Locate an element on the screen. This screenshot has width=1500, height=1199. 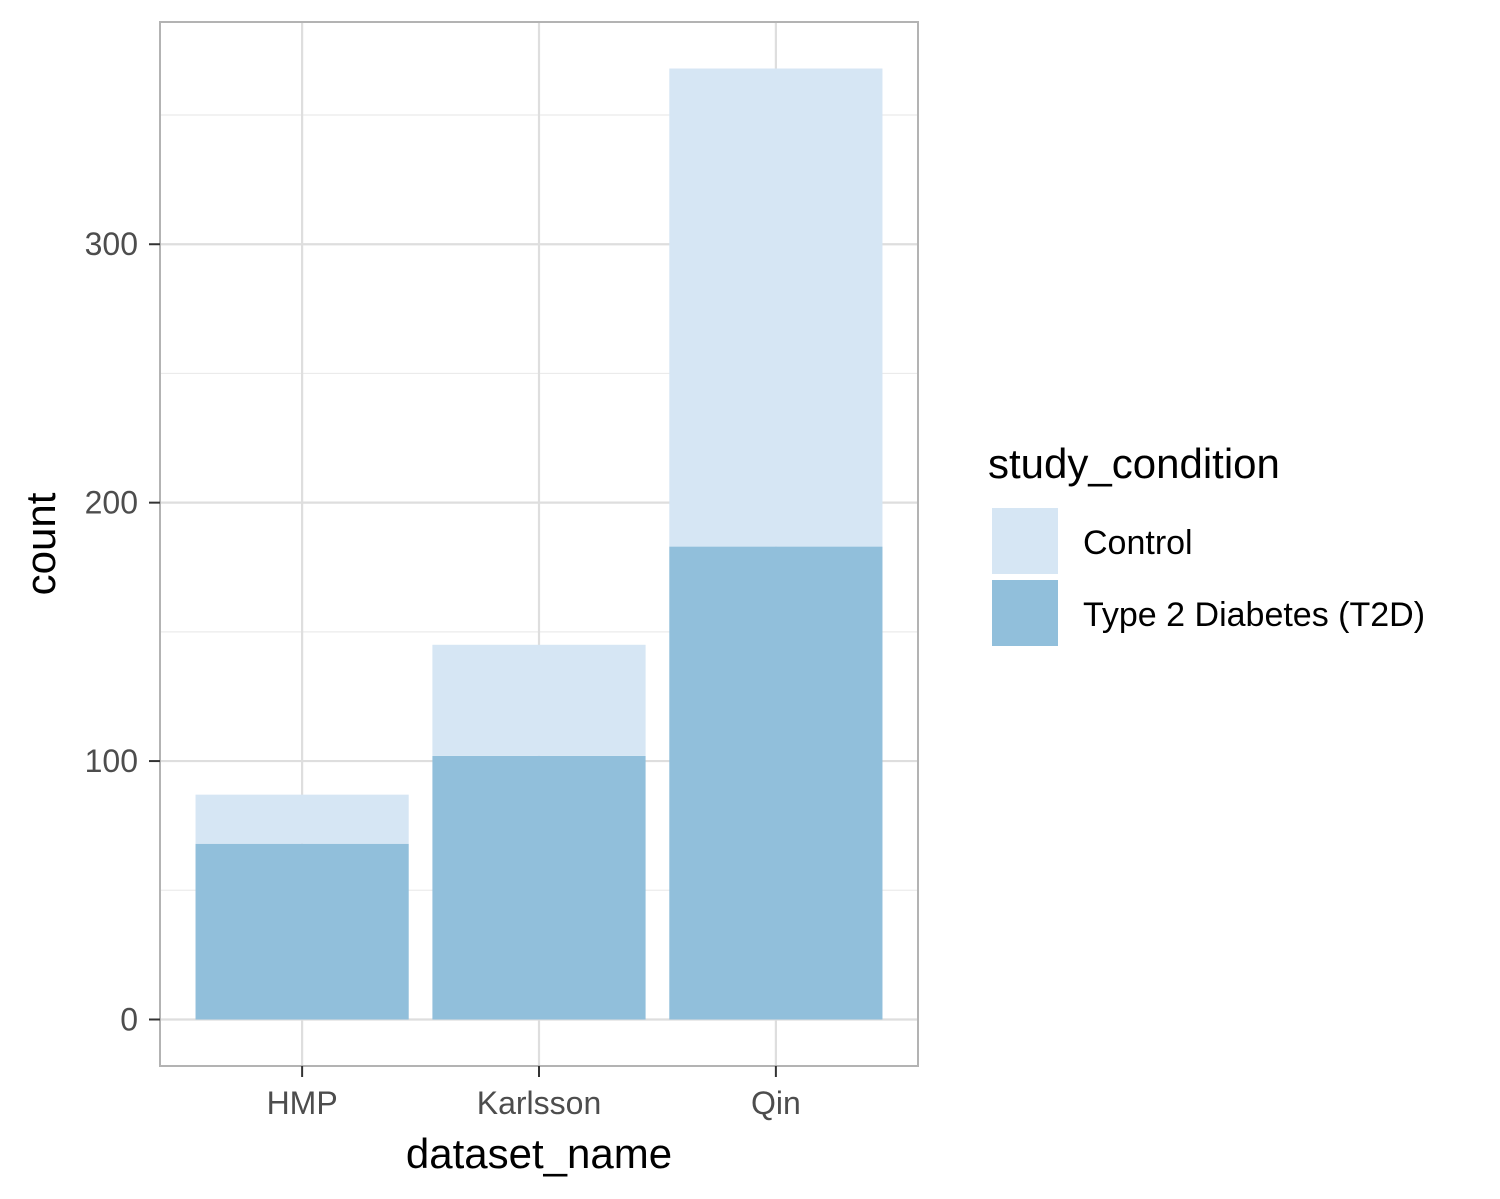
bar-qin-t2d is located at coordinates (776, 783).